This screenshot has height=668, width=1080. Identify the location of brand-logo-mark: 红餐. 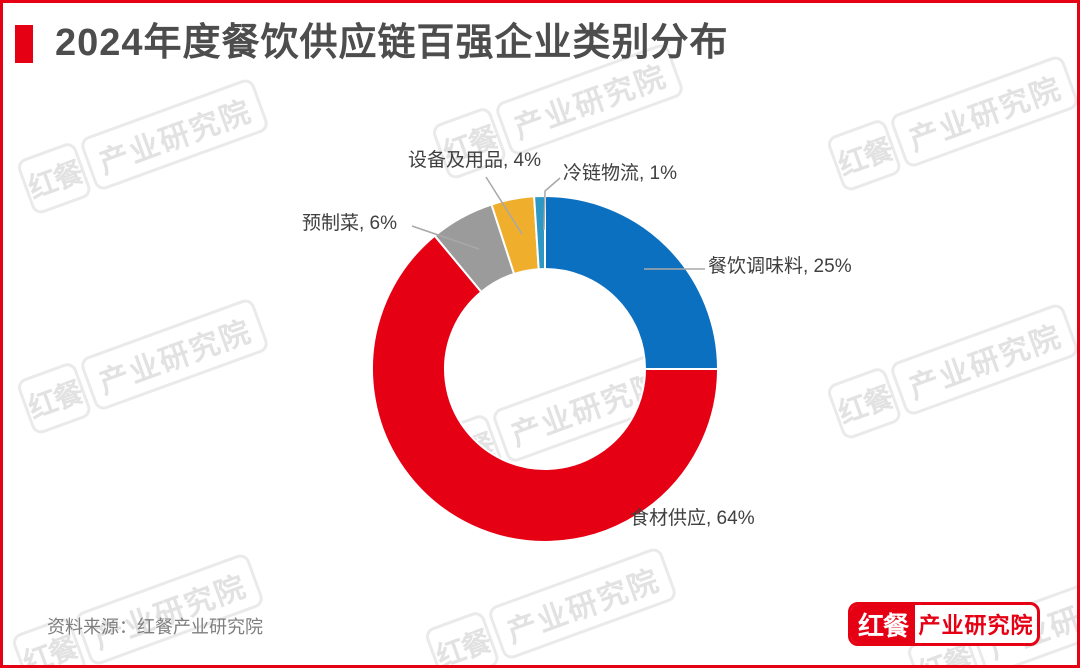
(883, 624).